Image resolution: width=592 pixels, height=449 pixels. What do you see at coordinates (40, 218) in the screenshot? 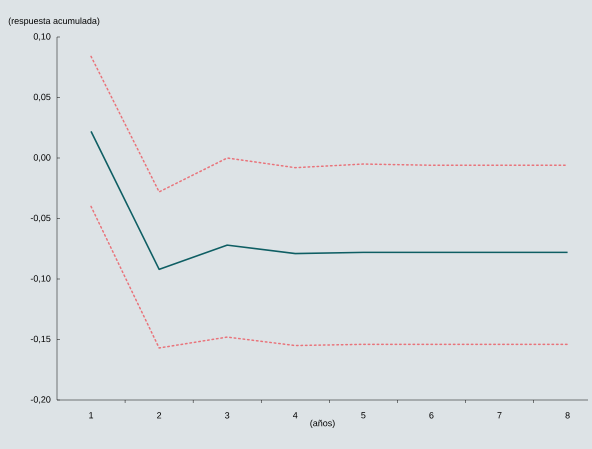
I see `y-tick-label: -0,05` at bounding box center [40, 218].